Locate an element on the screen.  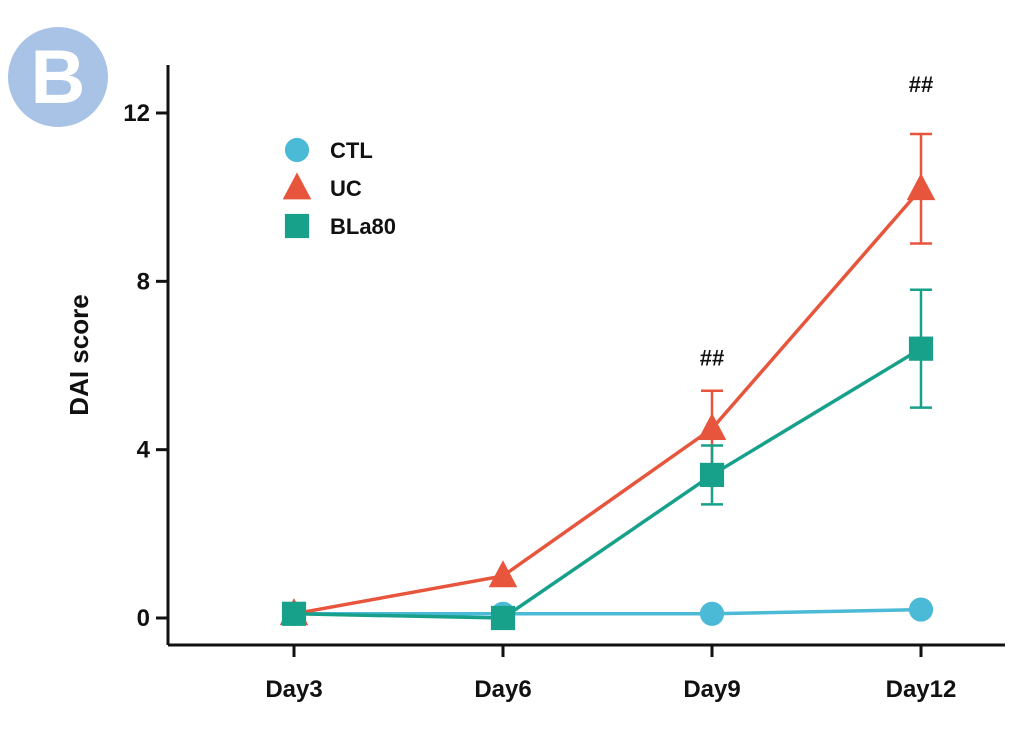
y-tick-label: 4 is located at coordinates (144, 450).